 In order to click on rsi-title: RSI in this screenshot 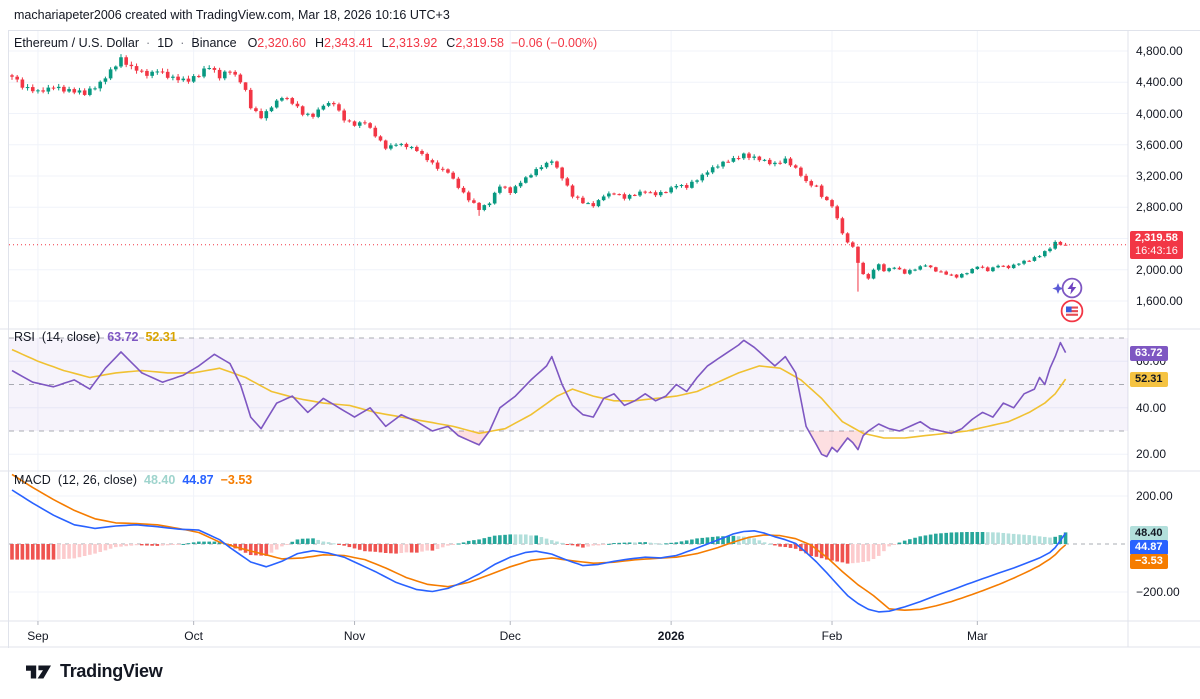, I will do `click(24, 337)`.